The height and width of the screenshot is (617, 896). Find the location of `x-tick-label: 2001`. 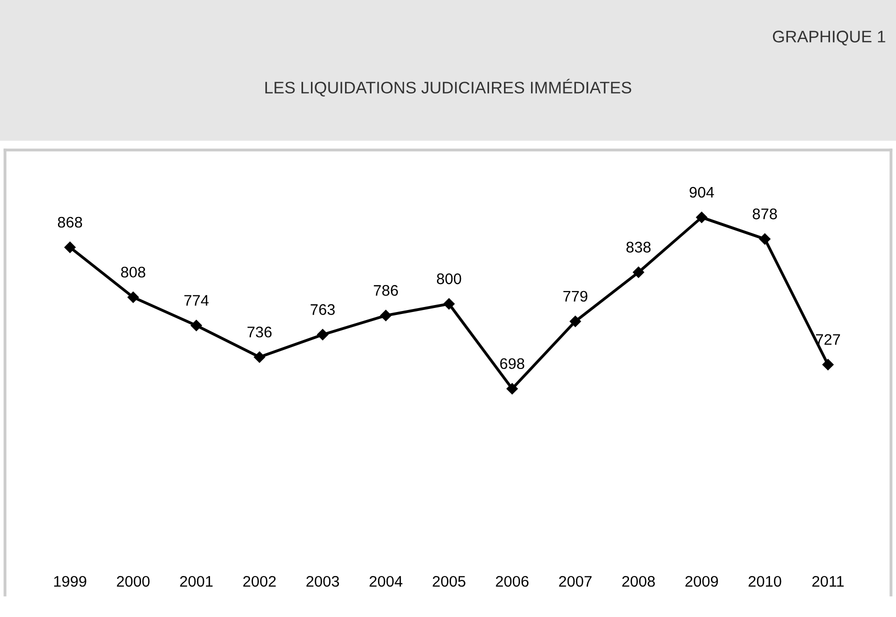

x-tick-label: 2001 is located at coordinates (196, 581).